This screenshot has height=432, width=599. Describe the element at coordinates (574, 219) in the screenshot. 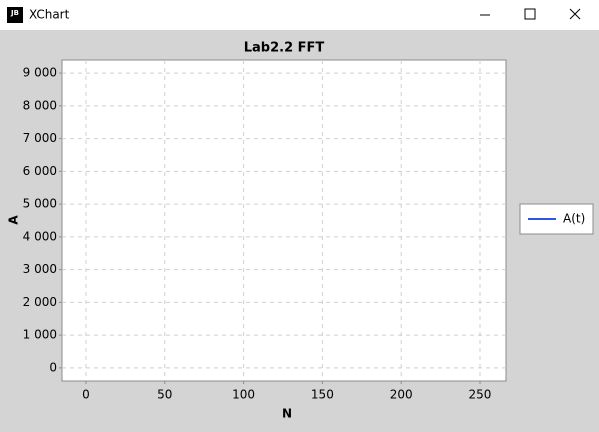

I see `legend-label: A(t)` at that location.